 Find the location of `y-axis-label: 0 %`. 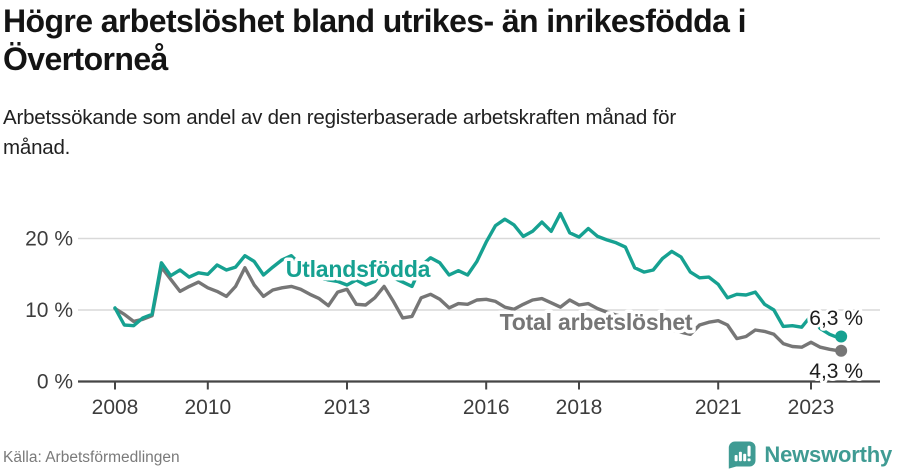

y-axis-label: 0 % is located at coordinates (55, 382).